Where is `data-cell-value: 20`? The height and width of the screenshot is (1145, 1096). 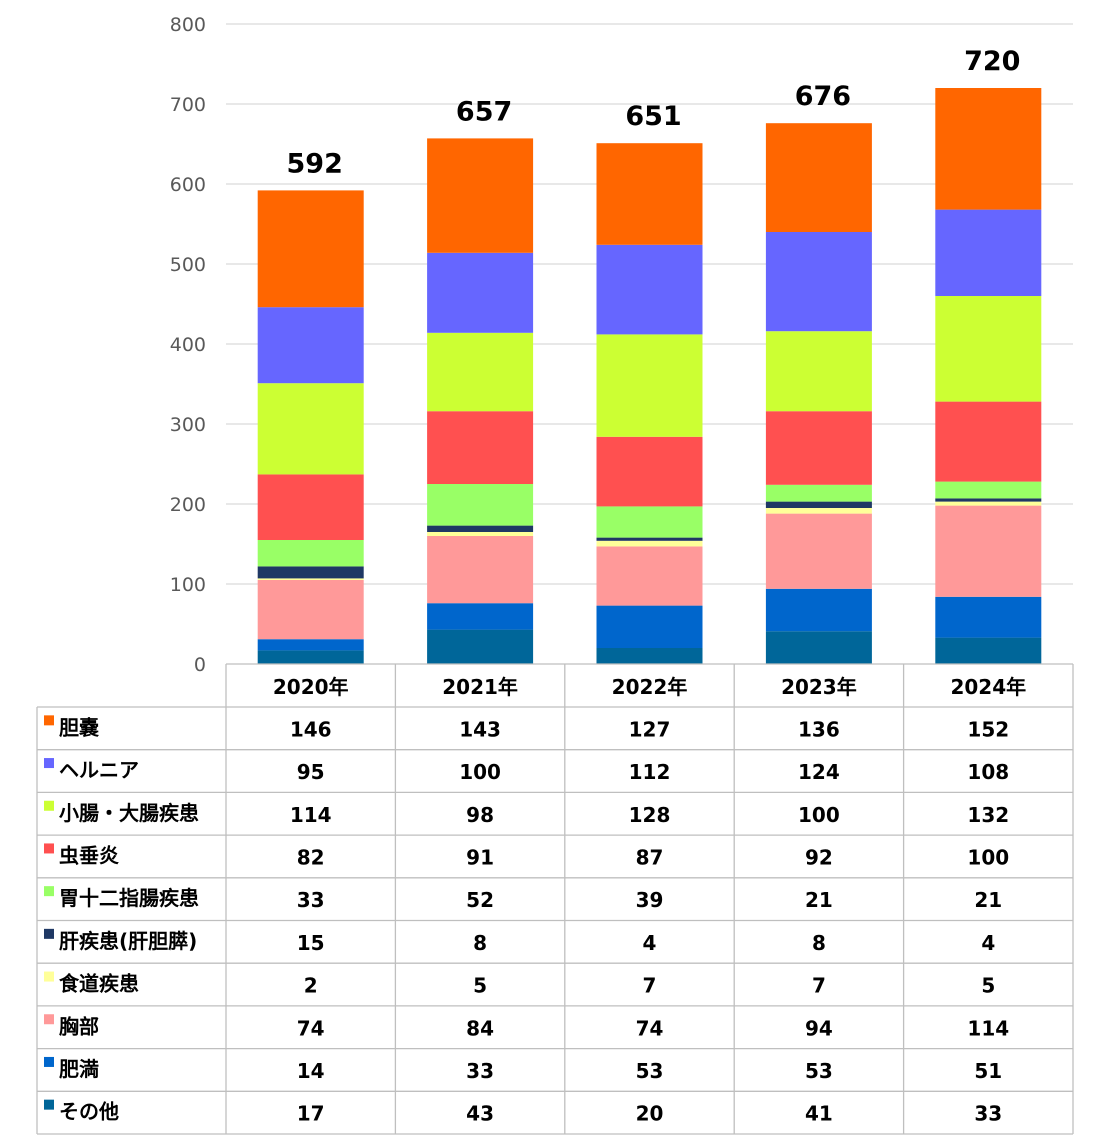
data-cell-value: 20 is located at coordinates (650, 1114).